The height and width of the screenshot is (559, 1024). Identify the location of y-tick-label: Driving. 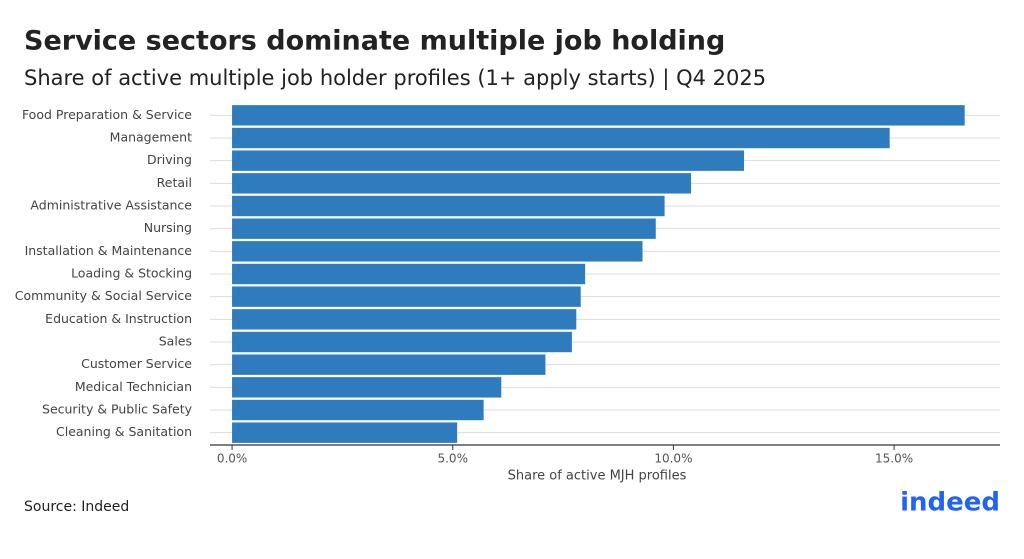
(169, 159).